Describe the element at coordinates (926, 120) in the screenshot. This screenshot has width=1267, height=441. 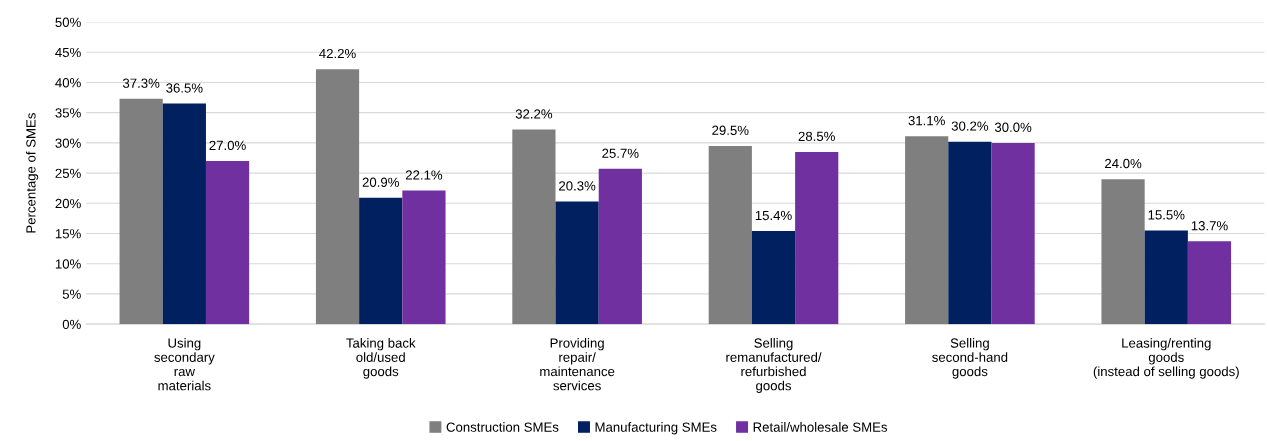
I see `data-label: 31.1%` at that location.